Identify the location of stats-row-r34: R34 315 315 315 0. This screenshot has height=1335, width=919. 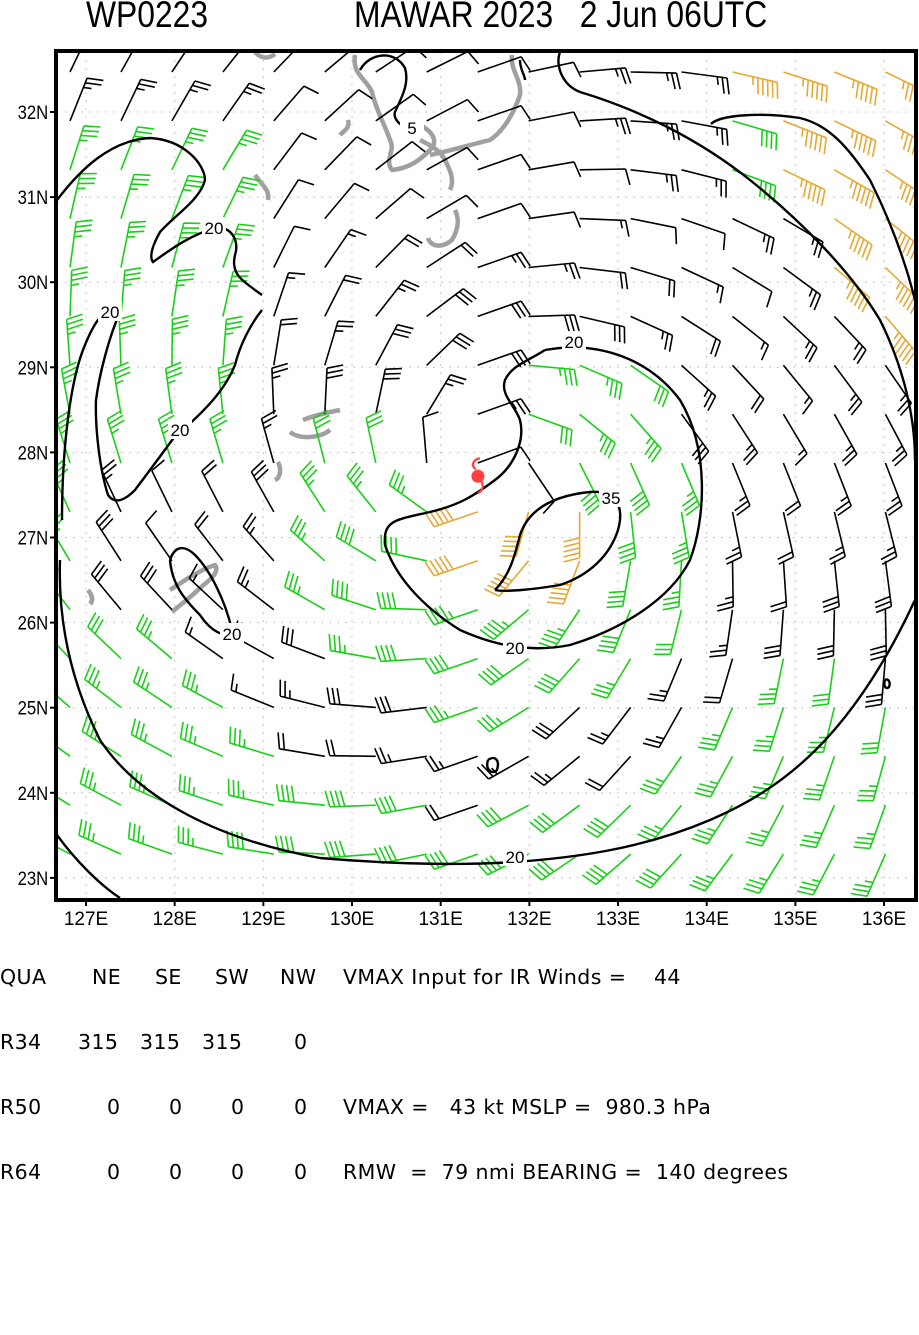
(153, 1042).